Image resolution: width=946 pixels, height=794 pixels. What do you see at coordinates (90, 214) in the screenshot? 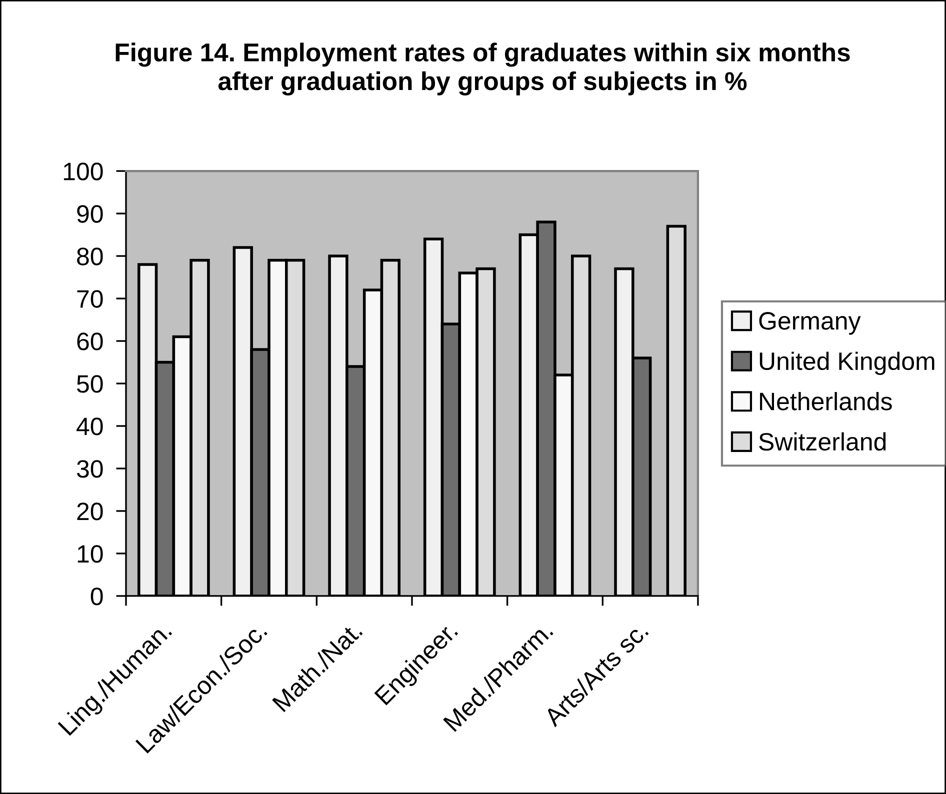
I see `y-tick-label: 90` at bounding box center [90, 214].